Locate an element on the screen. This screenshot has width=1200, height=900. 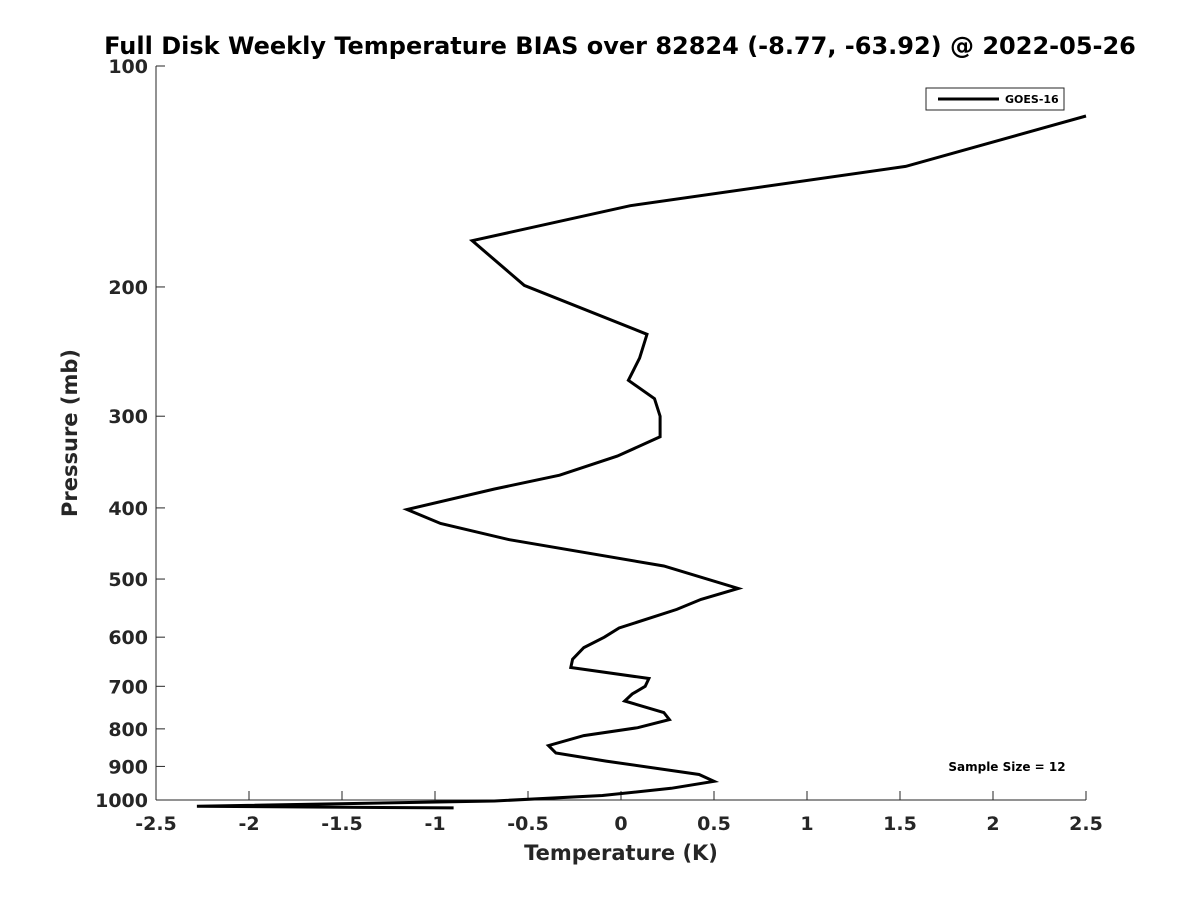
x-ticks: -2.5 -2 -1.5 -1 -0.5 0 0.5 1 1.5 2 2.5 is located at coordinates (619, 813).